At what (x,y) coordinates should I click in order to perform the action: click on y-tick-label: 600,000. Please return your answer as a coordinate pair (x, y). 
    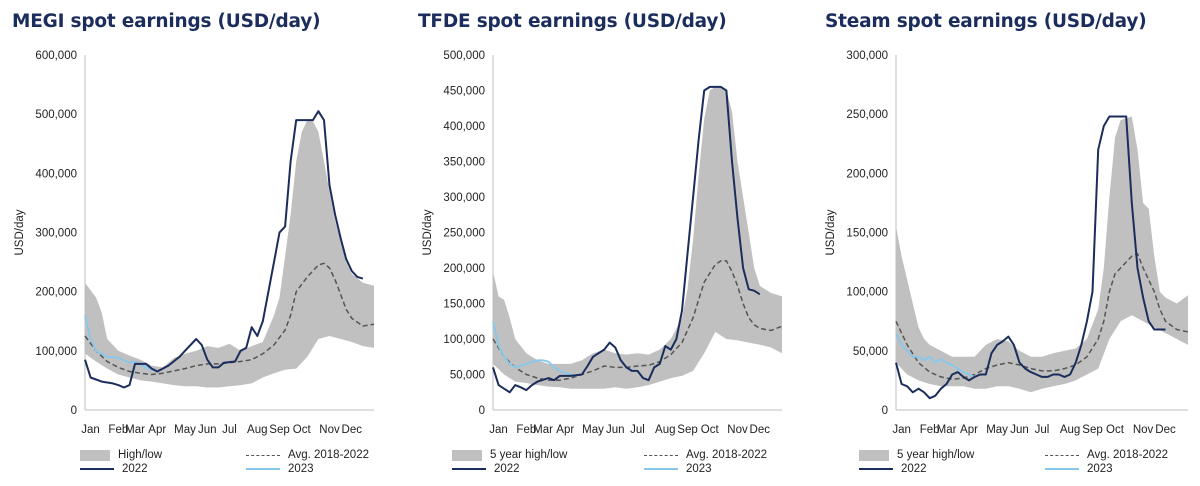
    Looking at the image, I should click on (56, 56).